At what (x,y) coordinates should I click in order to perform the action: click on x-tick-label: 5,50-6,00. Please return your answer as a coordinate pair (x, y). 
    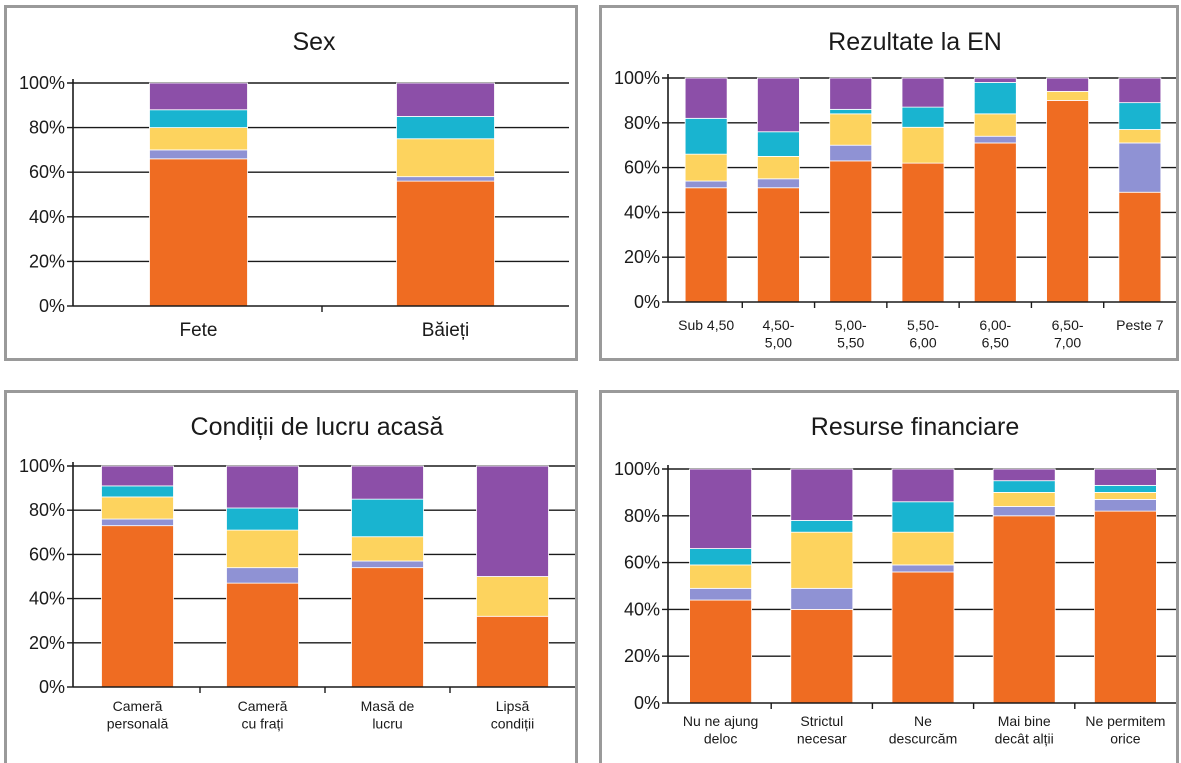
    Looking at the image, I should click on (923, 334).